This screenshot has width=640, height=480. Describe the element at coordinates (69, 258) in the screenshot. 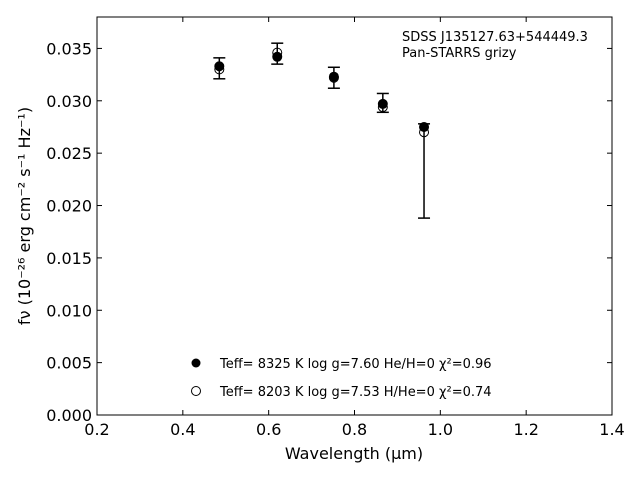

I see `y-tick-label: 0.015` at that location.